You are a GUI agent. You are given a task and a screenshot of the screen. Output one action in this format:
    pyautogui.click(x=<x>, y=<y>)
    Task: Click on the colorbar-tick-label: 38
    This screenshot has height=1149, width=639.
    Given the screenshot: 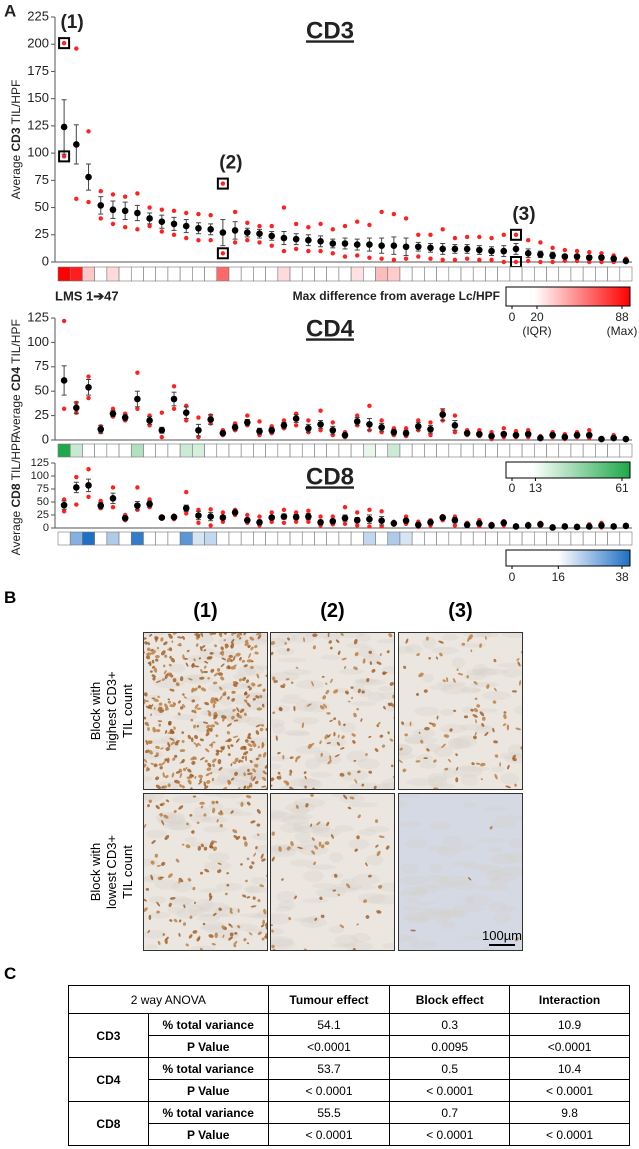 What is the action you would take?
    pyautogui.click(x=622, y=577)
    